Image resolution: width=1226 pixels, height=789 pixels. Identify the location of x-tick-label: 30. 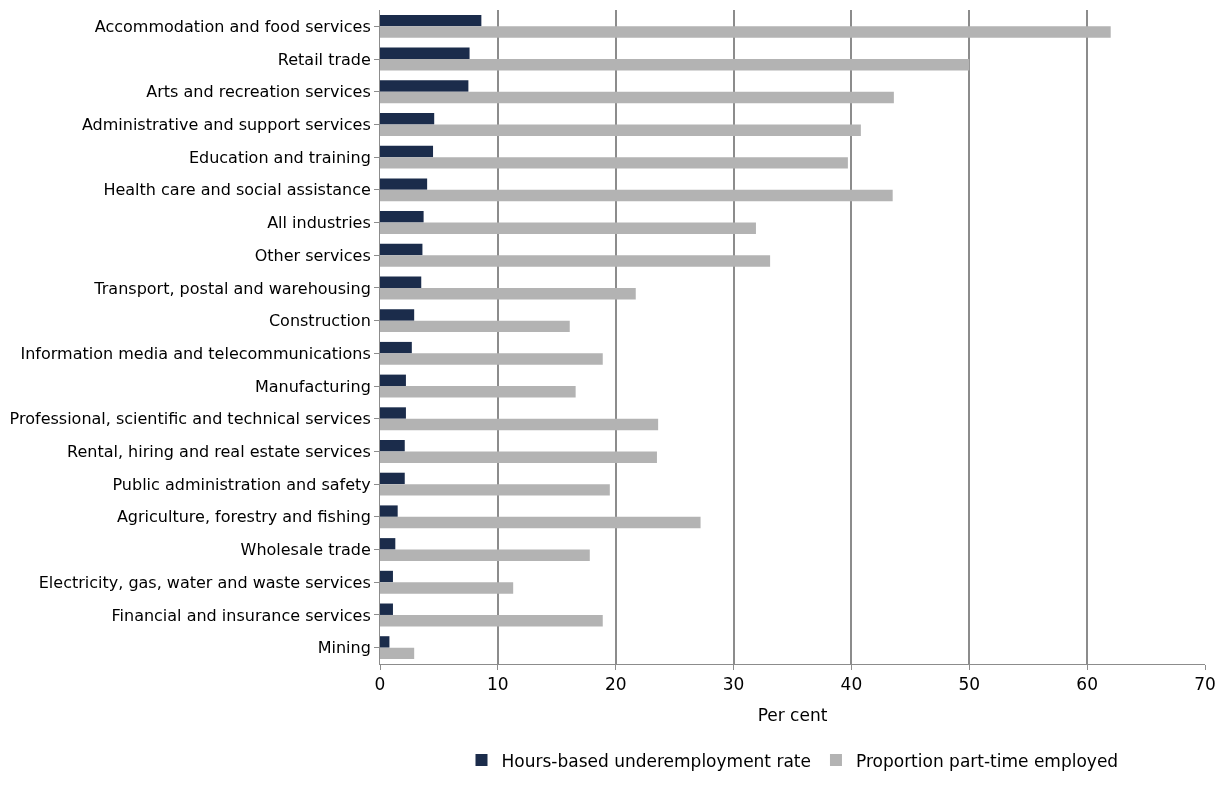
(733, 684).